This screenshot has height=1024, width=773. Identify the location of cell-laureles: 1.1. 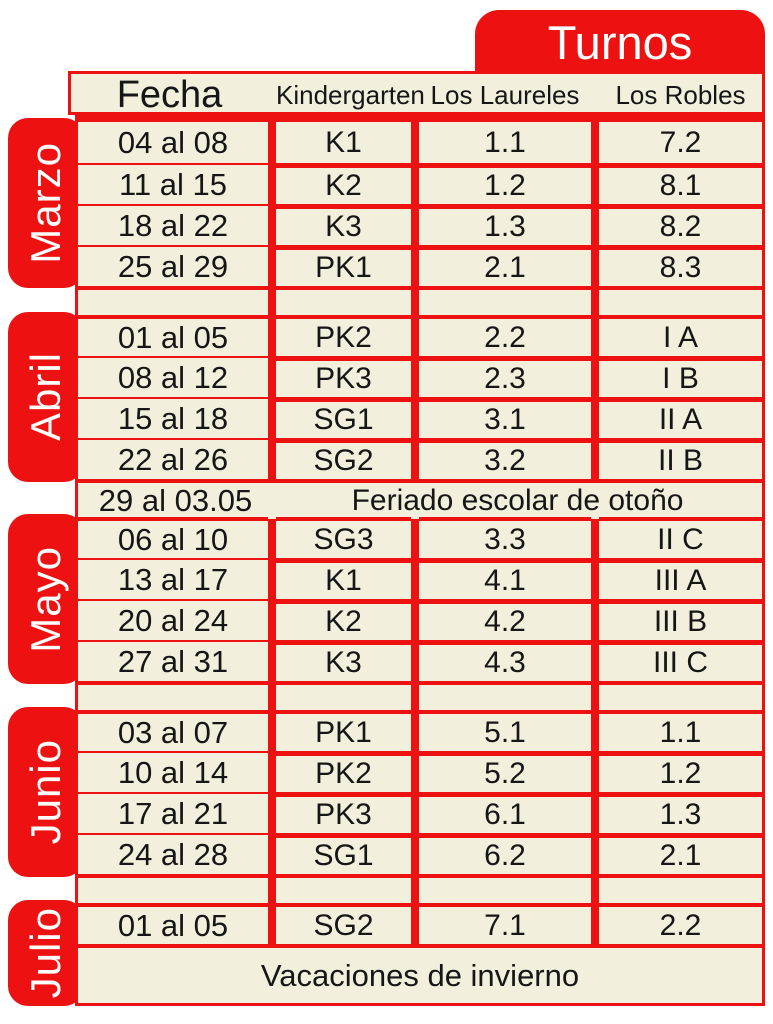
(505, 142).